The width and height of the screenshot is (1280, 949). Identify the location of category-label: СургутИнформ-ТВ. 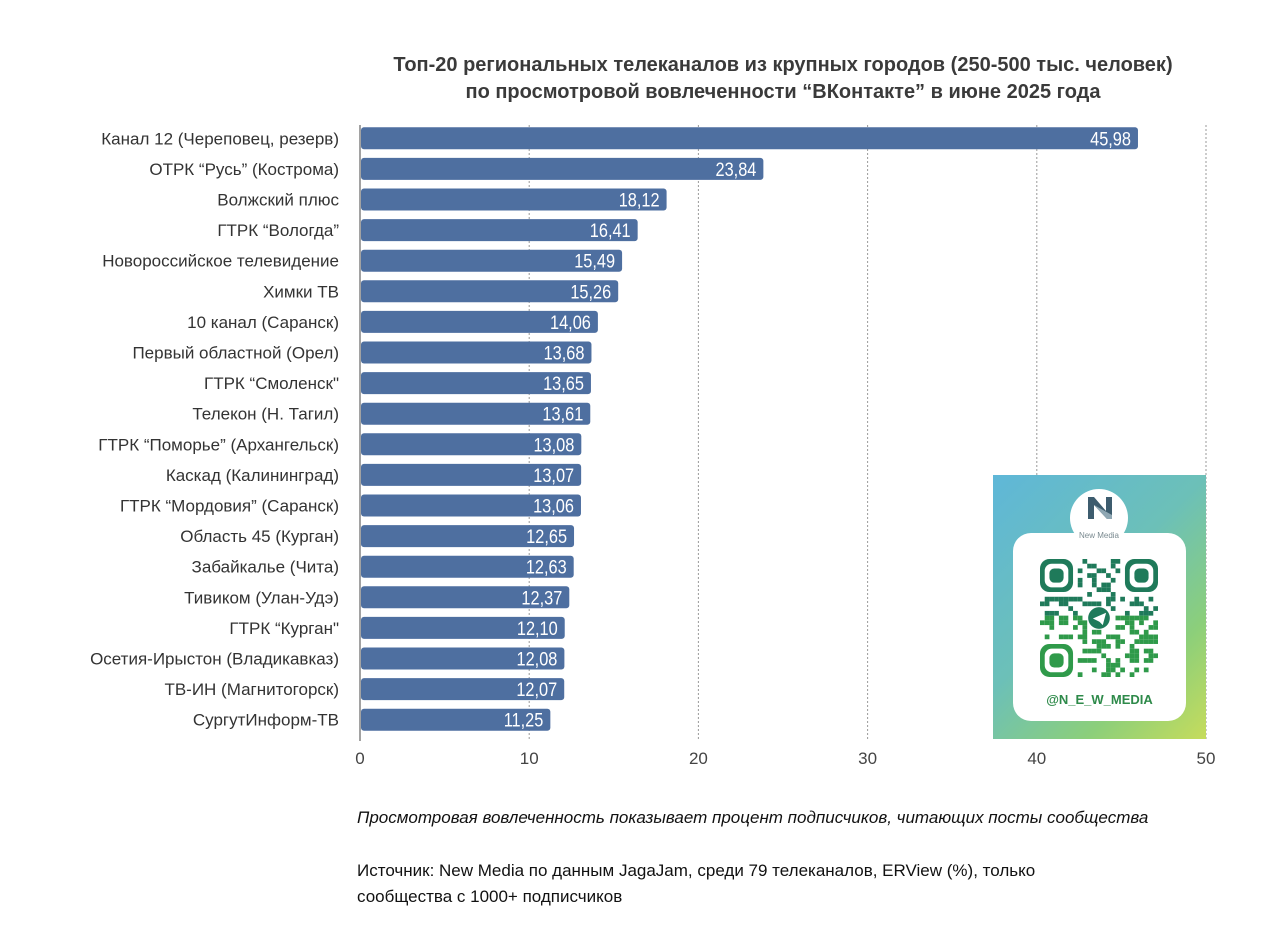
(266, 720).